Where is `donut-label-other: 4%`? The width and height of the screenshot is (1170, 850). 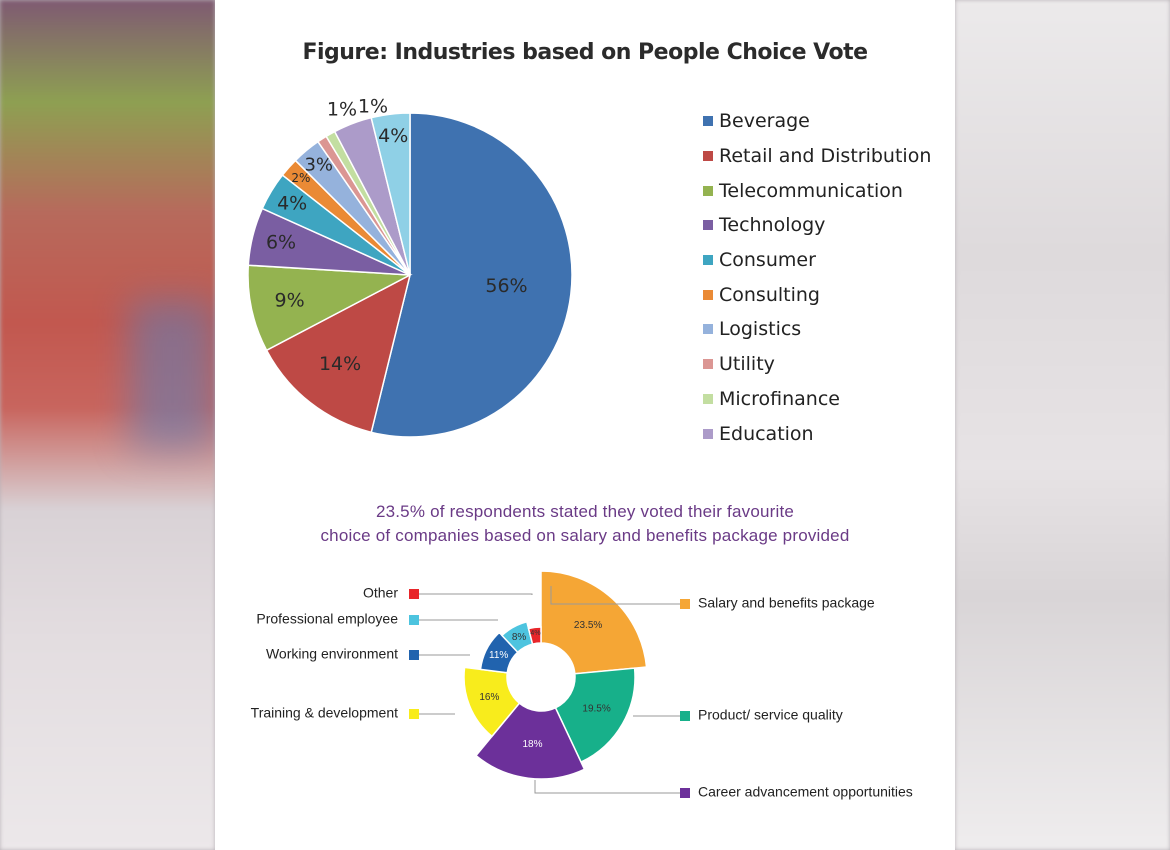 donut-label-other: 4% is located at coordinates (535, 633).